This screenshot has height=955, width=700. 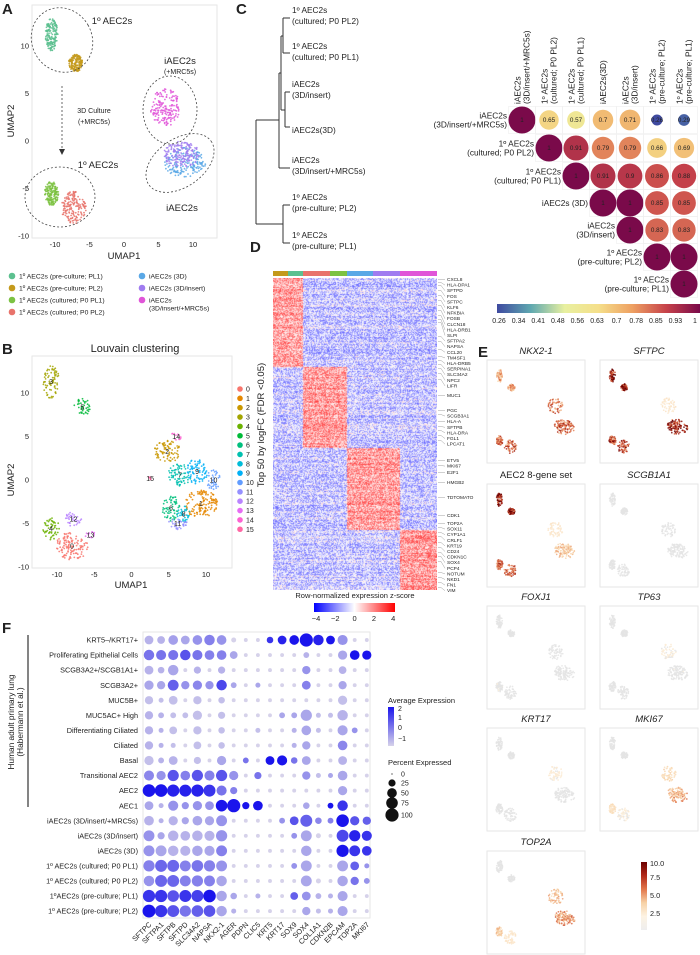 What do you see at coordinates (649, 475) in the screenshot?
I see `feature-plot-title: SCGB1A1` at bounding box center [649, 475].